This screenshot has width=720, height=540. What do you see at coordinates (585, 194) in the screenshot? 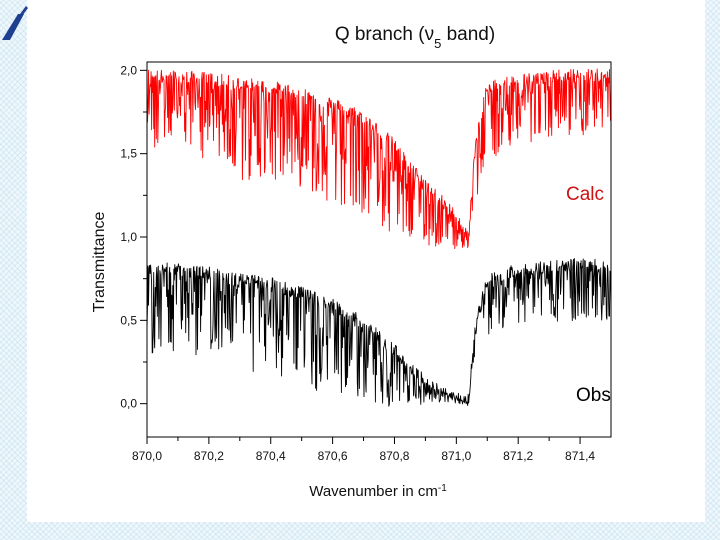
I see `series-label-calc: Calc` at bounding box center [585, 194].